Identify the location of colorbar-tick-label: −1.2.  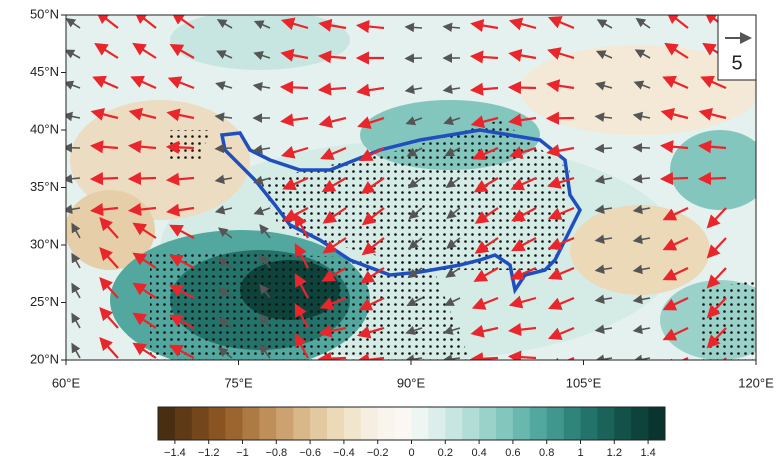
(209, 453).